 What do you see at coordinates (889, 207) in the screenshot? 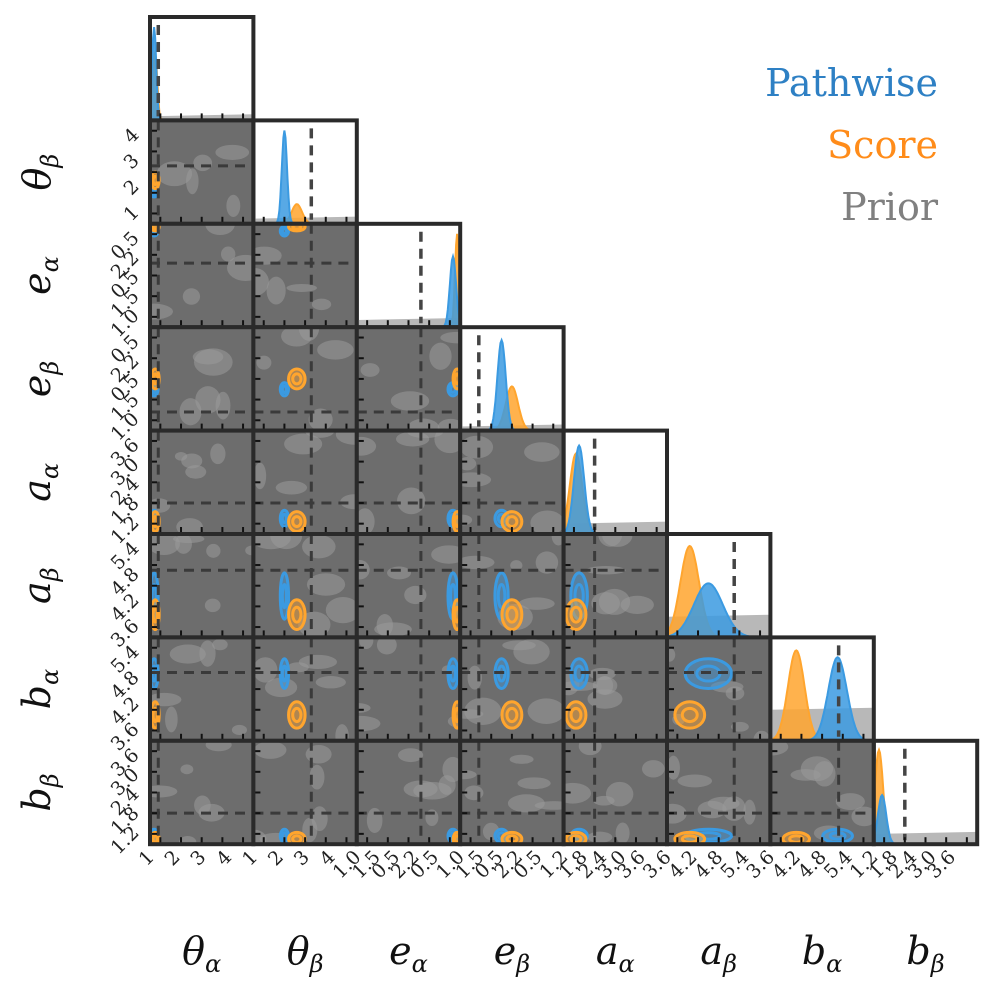
I see `legend-prior: Prior` at bounding box center [889, 207].